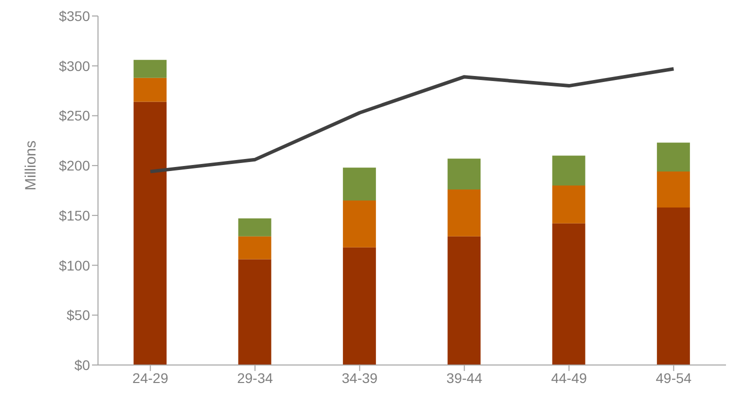 This screenshot has height=407, width=740. What do you see at coordinates (31, 165) in the screenshot?
I see `y-axis-title: Millions` at bounding box center [31, 165].